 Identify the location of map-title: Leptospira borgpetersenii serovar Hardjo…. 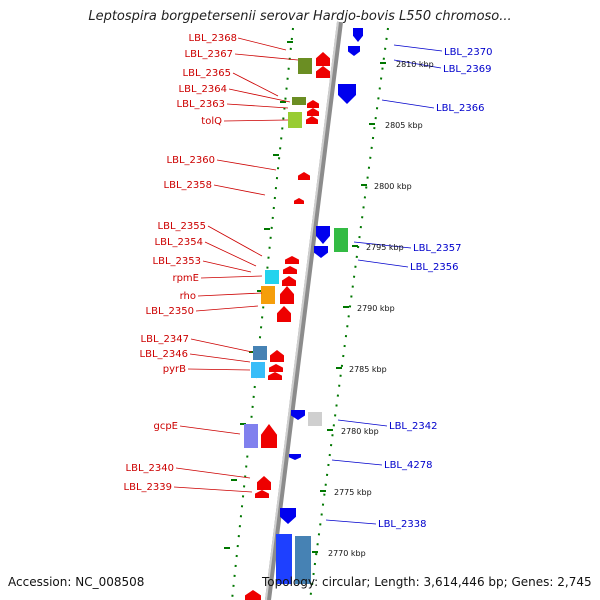
(300, 16).